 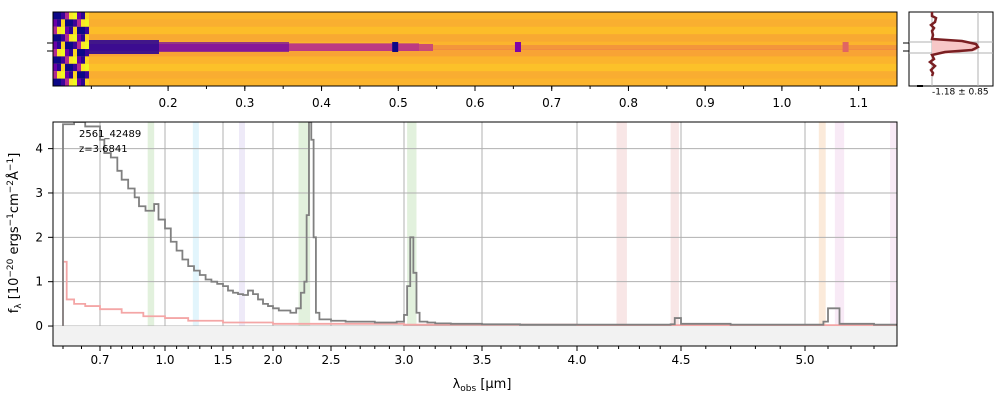 I want to click on x-tick-label: 0.7, so click(x=99, y=360).